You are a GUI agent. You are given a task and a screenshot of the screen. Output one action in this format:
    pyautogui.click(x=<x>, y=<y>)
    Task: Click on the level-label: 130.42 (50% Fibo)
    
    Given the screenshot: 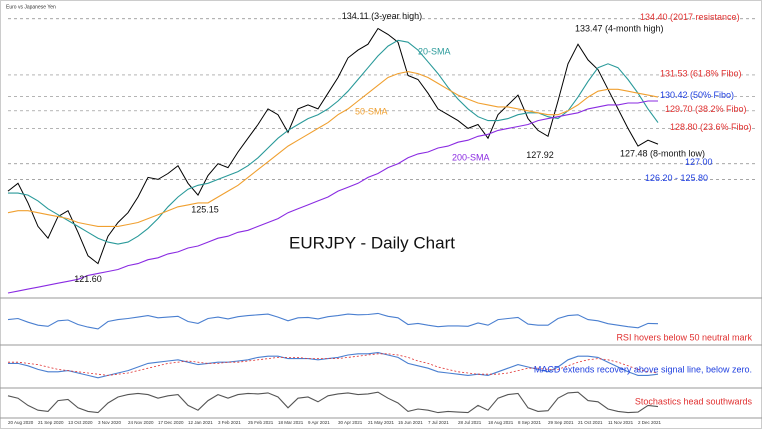 What is the action you would take?
    pyautogui.click(x=697, y=95)
    